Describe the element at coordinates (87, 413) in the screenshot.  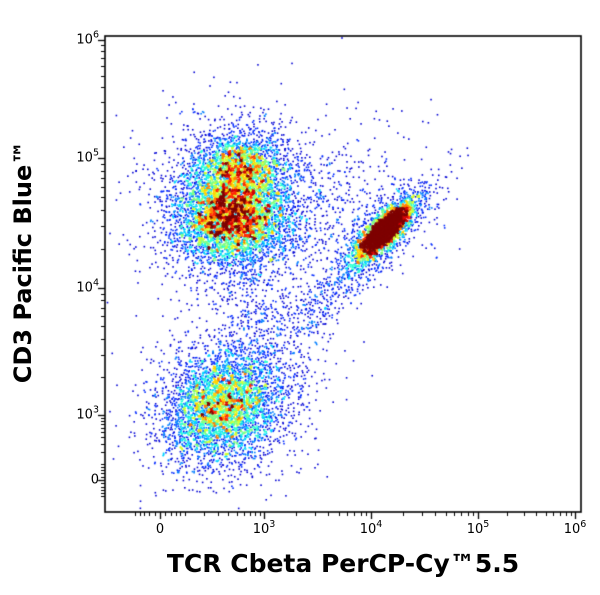
I see `y-tick-label: 10³` at that location.